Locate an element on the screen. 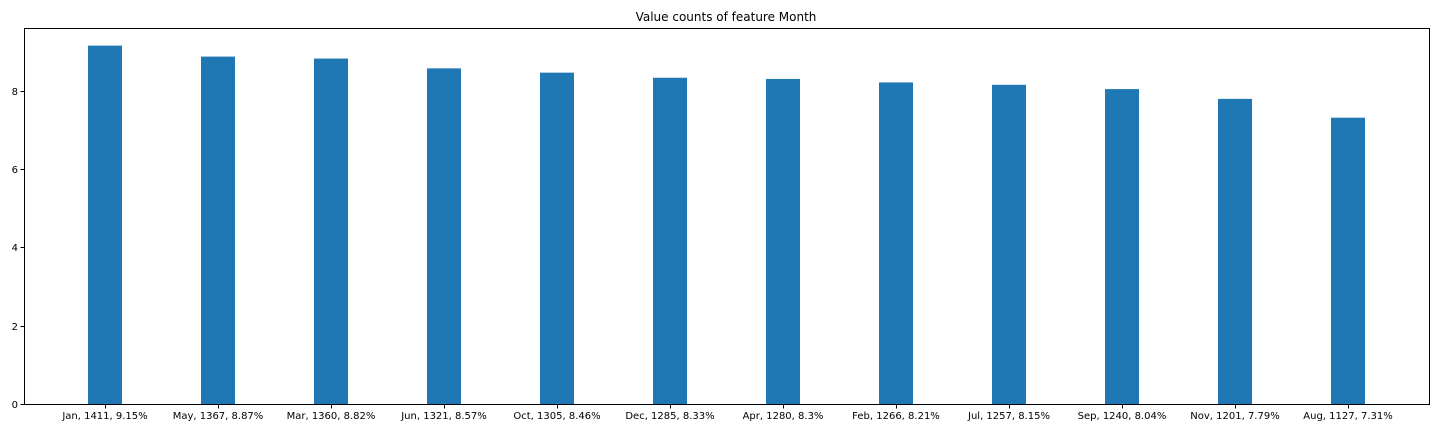  x-tick-label: Dec, 1285, 8.33% is located at coordinates (669, 416).